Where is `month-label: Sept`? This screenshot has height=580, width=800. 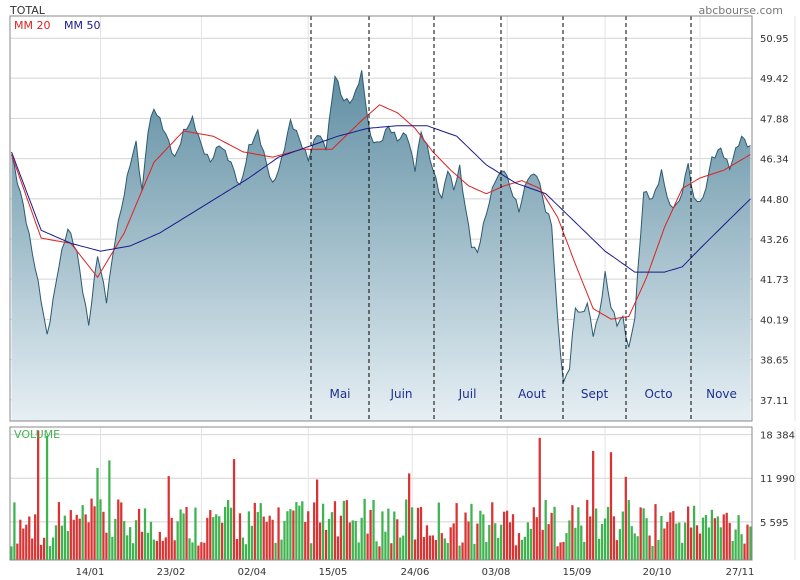
month-label: Sept is located at coordinates (595, 394).